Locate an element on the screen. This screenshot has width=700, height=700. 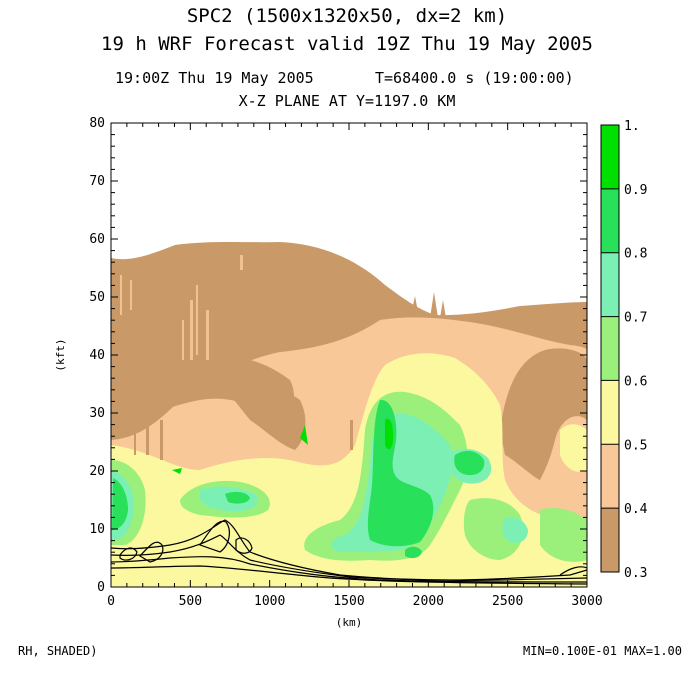
colorbar: 0.3 0.4 0.5 0.6 0.7 0.8 0.9 1. is located at coordinates (624, 350).